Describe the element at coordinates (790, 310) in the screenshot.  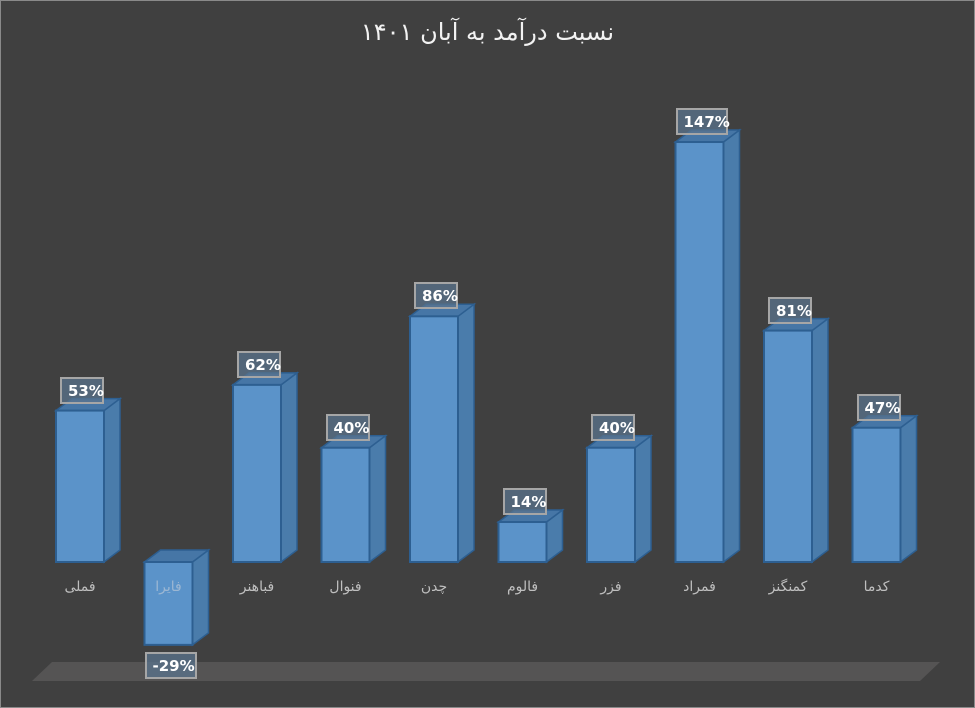
I see `value-label: 81%` at that location.